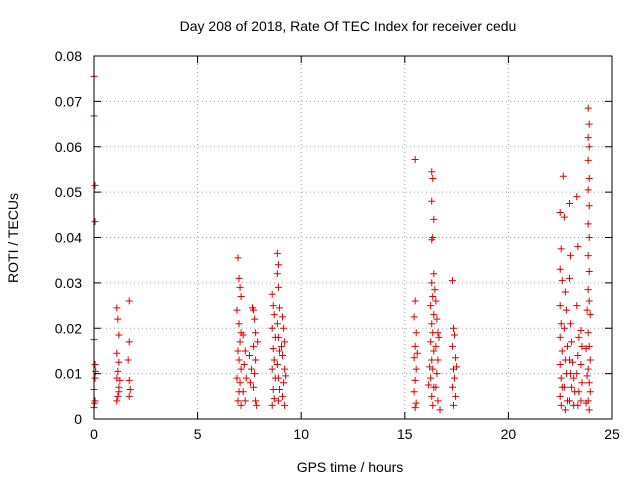 This screenshot has height=480, width=640. Describe the element at coordinates (68, 374) in the screenshot. I see `y-tick-label: 0.01` at that location.